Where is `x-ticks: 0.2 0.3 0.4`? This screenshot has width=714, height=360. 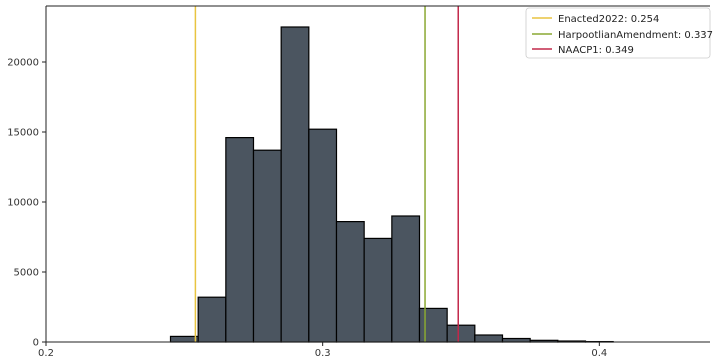
x-ticks: 0.2 0.3 0.4 is located at coordinates (322, 350).